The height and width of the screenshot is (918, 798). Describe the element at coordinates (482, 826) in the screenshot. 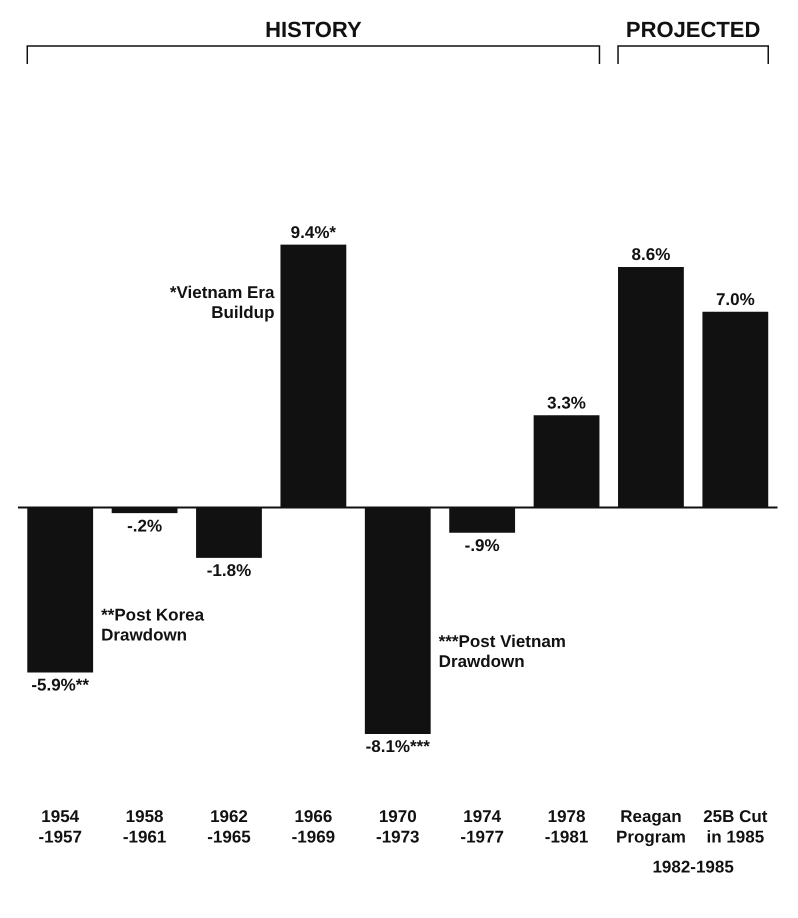

I see `x-tick-label: 1974 -1977` at that location.